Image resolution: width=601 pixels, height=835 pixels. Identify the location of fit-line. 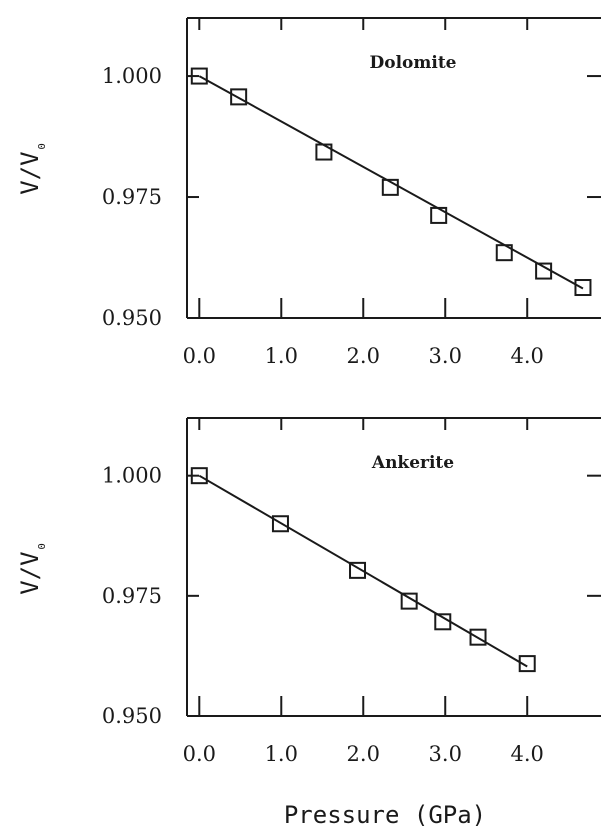
(363, 571).